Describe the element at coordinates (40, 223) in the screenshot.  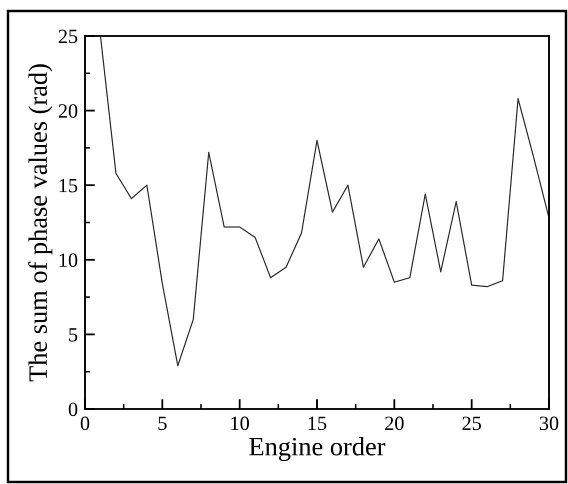
I see `y-axis-title: The sum of phase values (rad)` at that location.